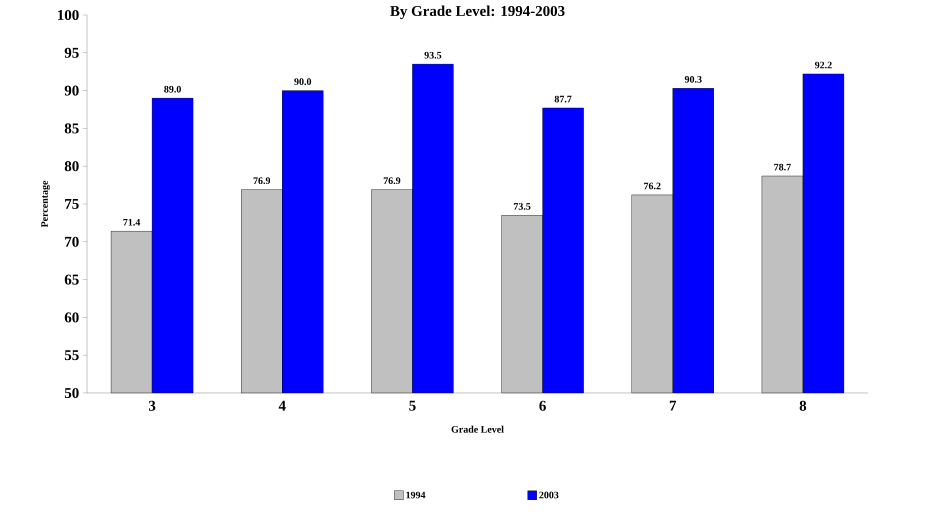 This screenshot has width=930, height=512. Describe the element at coordinates (71, 91) in the screenshot. I see `y-tick-label: 90` at that location.